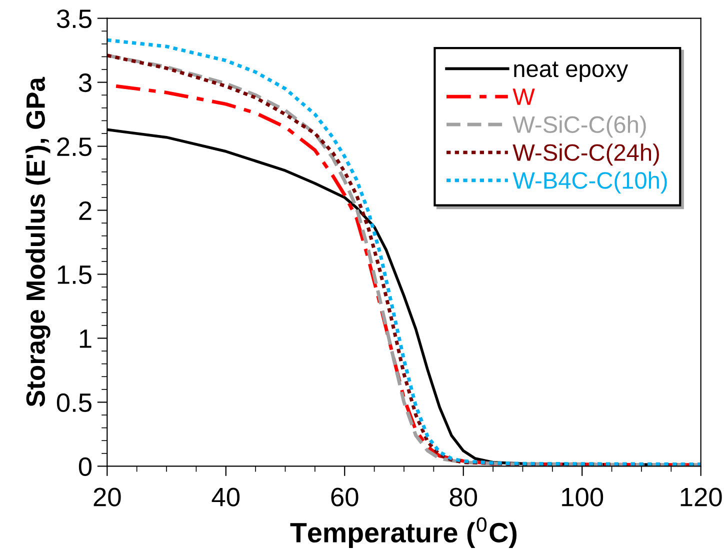 The height and width of the screenshot is (555, 724). What do you see at coordinates (589, 182) in the screenshot?
I see `legend-label: W-B4C-C(10h)` at bounding box center [589, 182].